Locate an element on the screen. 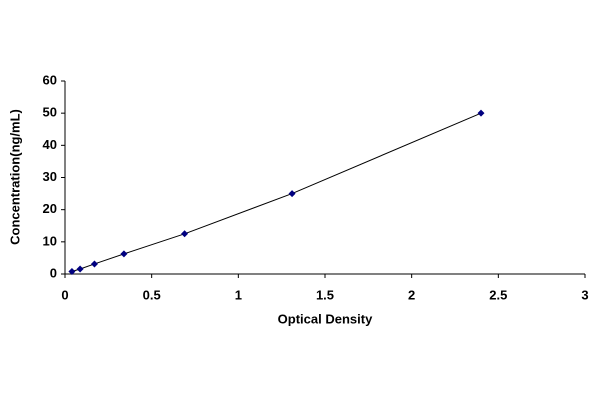 This screenshot has width=600, height=400. x-tick-label: 2 is located at coordinates (411, 294).